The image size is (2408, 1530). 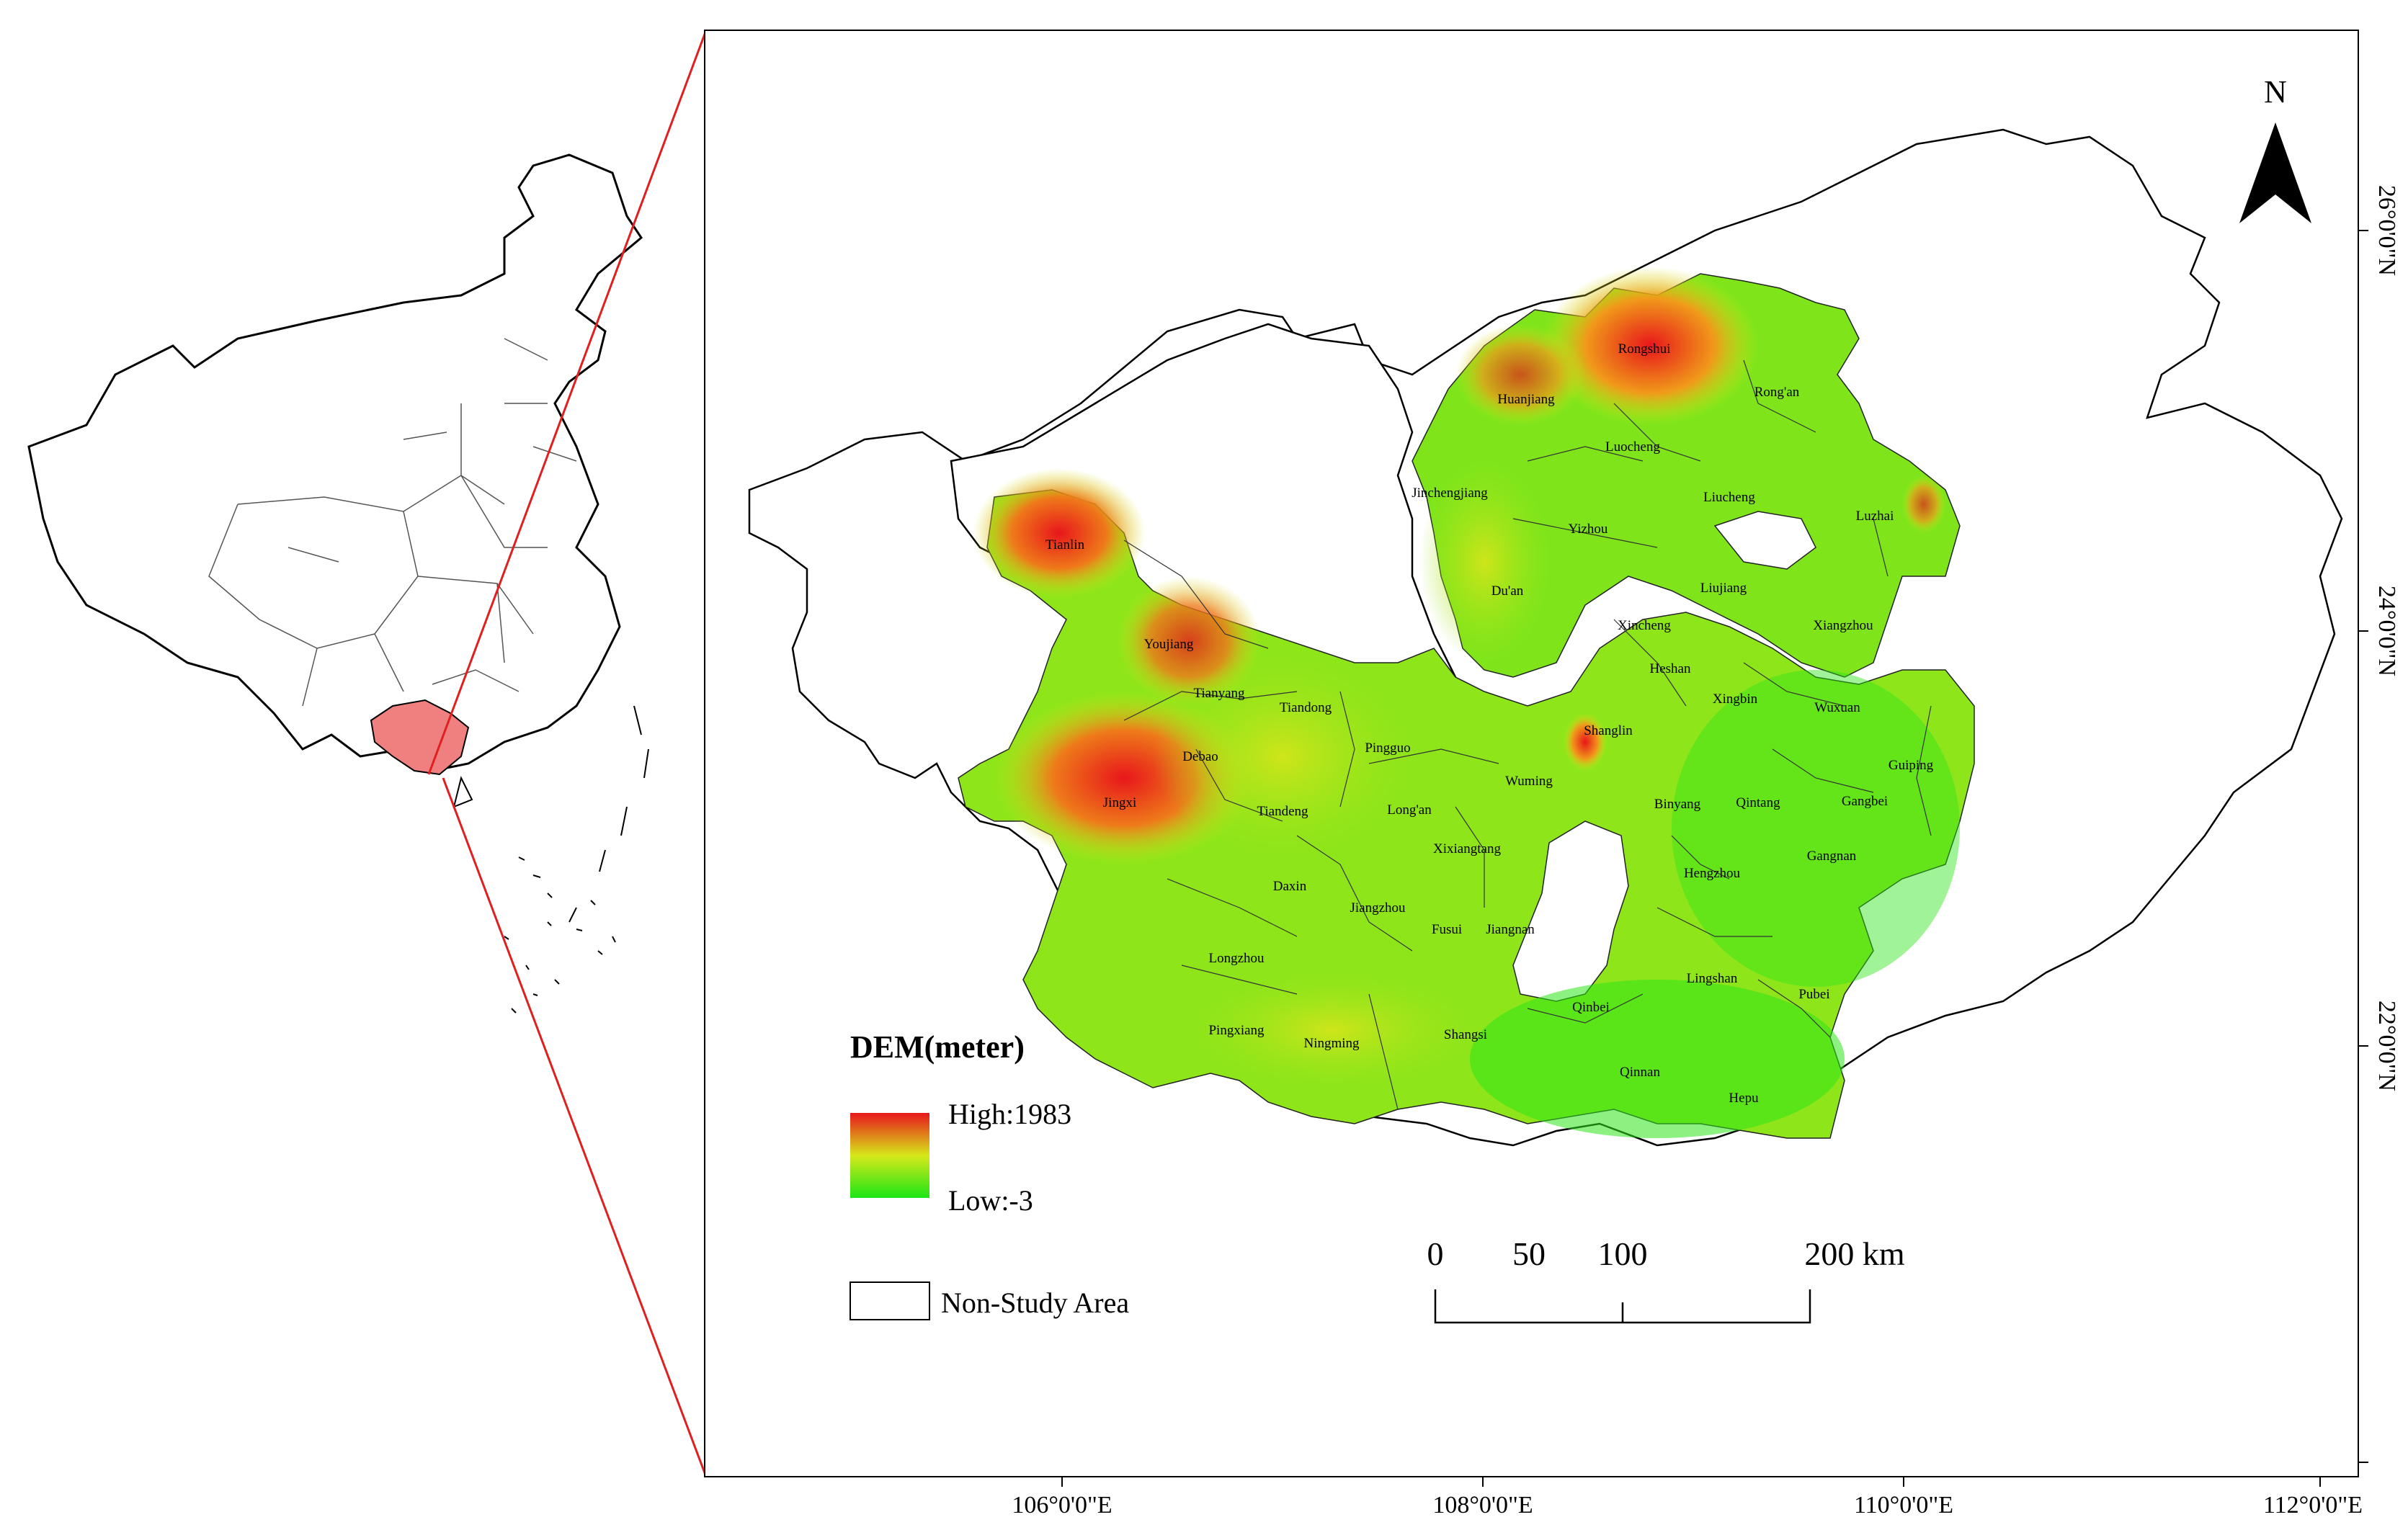 I want to click on scale-bar: 0 50 100 200 km, so click(x=1666, y=1279).